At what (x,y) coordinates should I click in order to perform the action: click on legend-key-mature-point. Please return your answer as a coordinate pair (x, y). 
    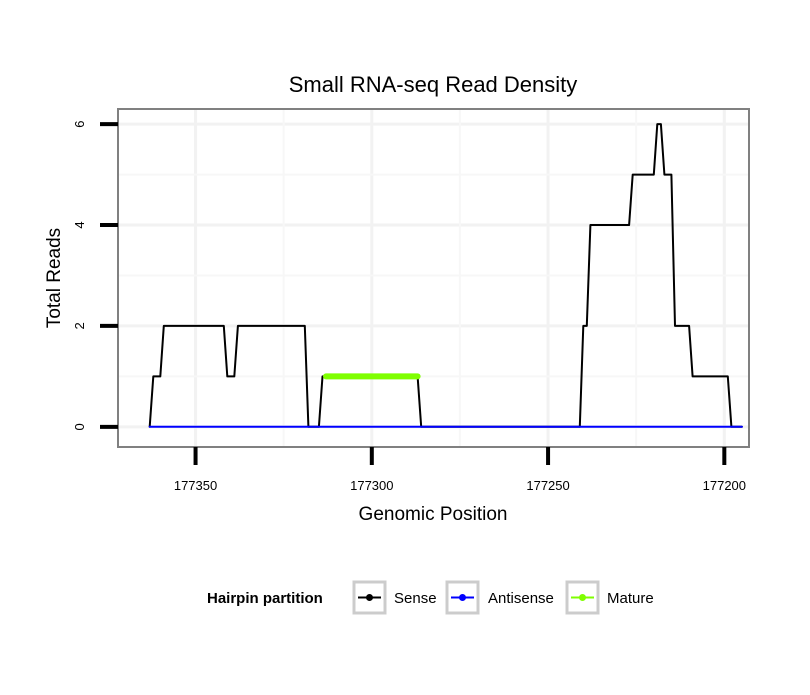
    Looking at the image, I should click on (582, 597).